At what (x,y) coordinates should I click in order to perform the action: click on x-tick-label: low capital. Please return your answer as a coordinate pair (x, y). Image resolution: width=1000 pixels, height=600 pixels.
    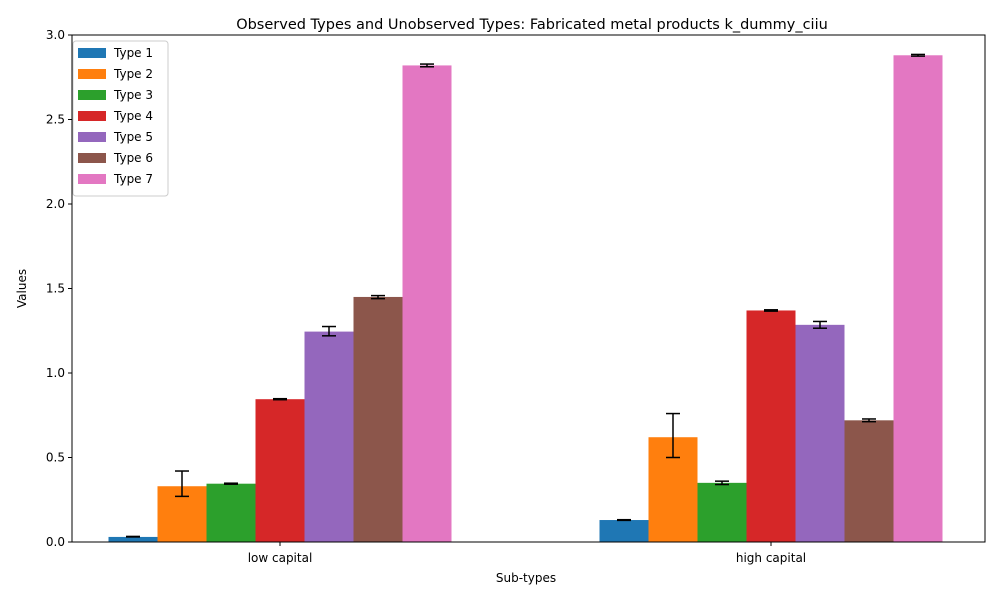
    Looking at the image, I should click on (280, 558).